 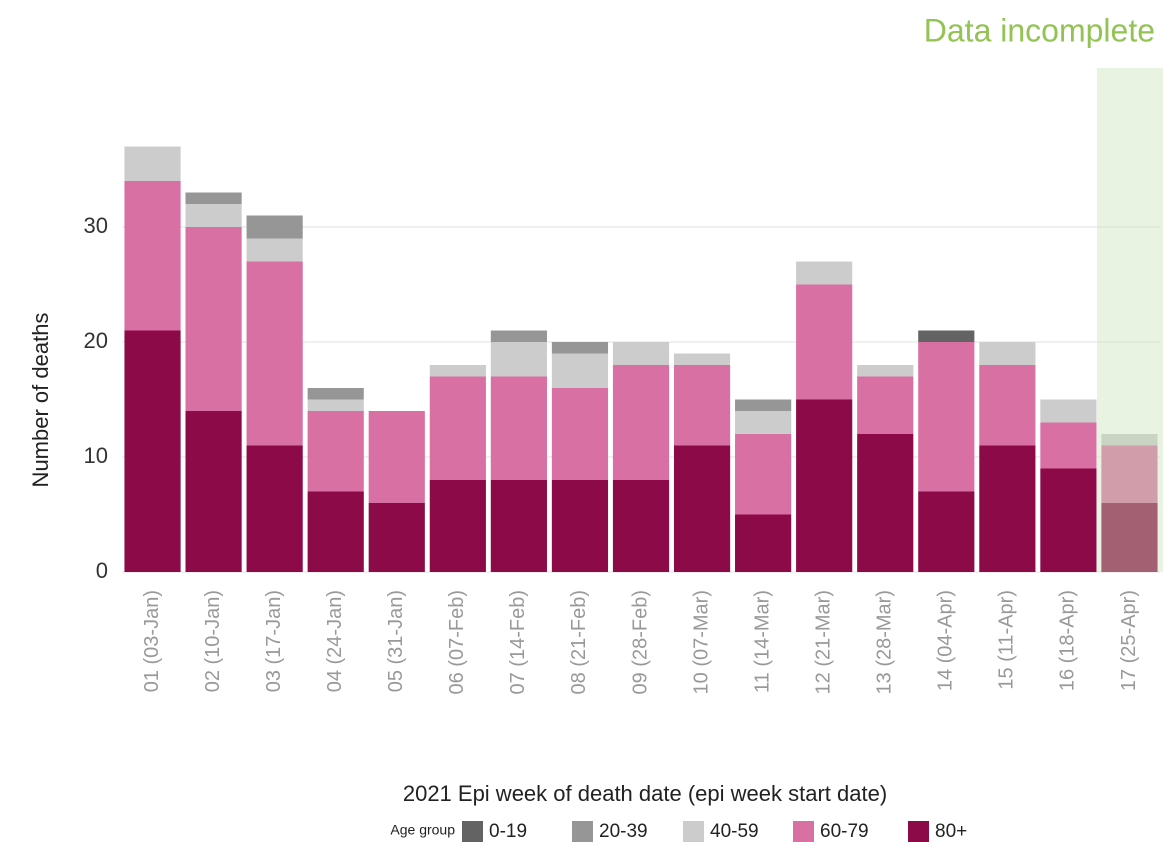 I want to click on x-tick-label: 02 (10-Jan), so click(x=213, y=641).